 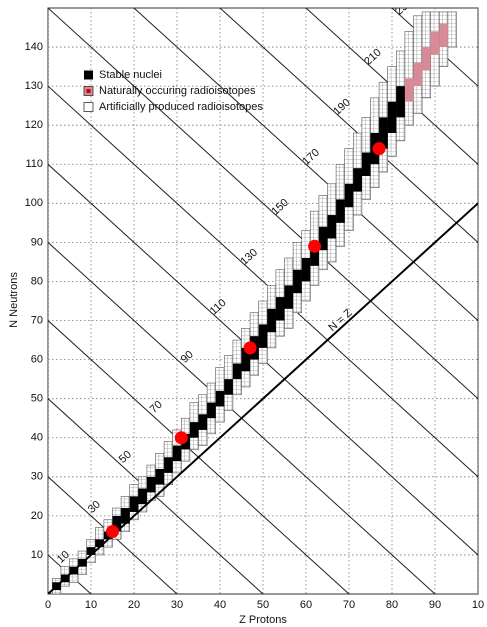 What do you see at coordinates (306, 605) in the screenshot?
I see `x-tick-label: 60` at bounding box center [306, 605].